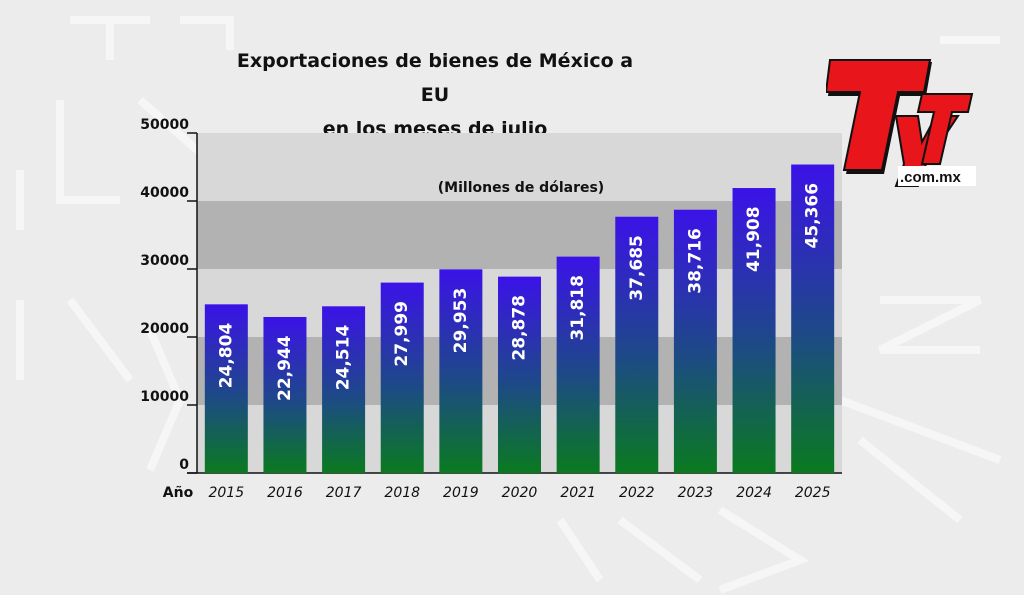 This screenshot has width=1024, height=595. What do you see at coordinates (344, 493) in the screenshot?
I see `x-tick-label: 2017` at bounding box center [344, 493].